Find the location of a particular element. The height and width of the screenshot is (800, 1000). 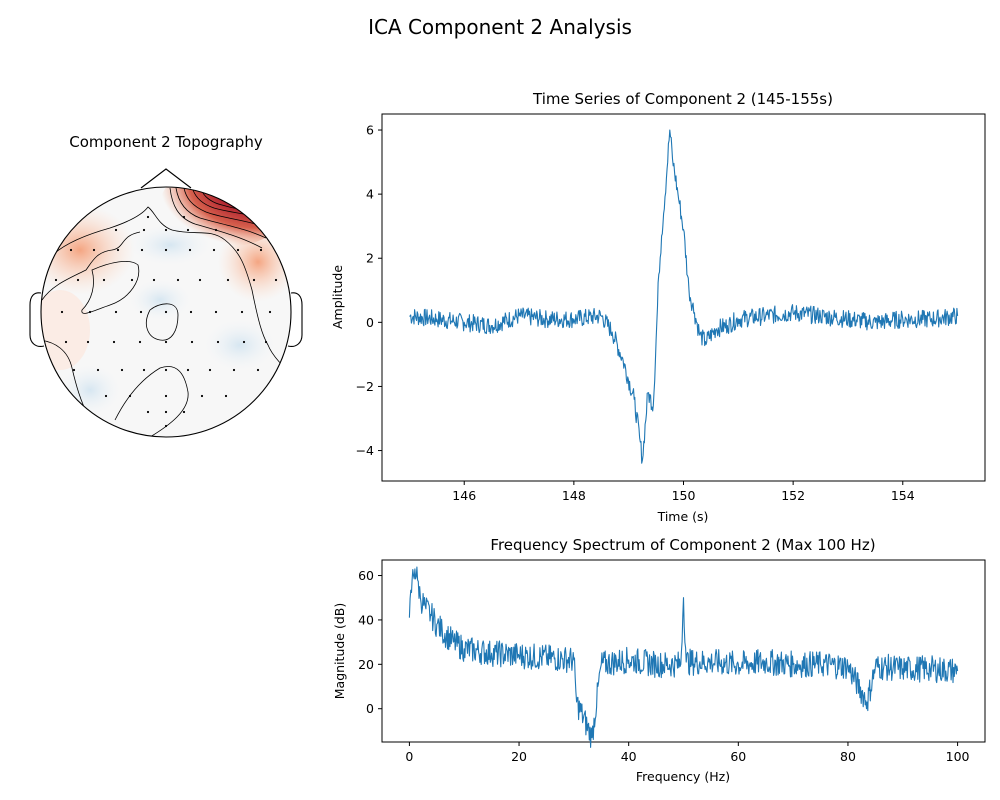

spectrum-axes-frame is located at coordinates (683, 651).